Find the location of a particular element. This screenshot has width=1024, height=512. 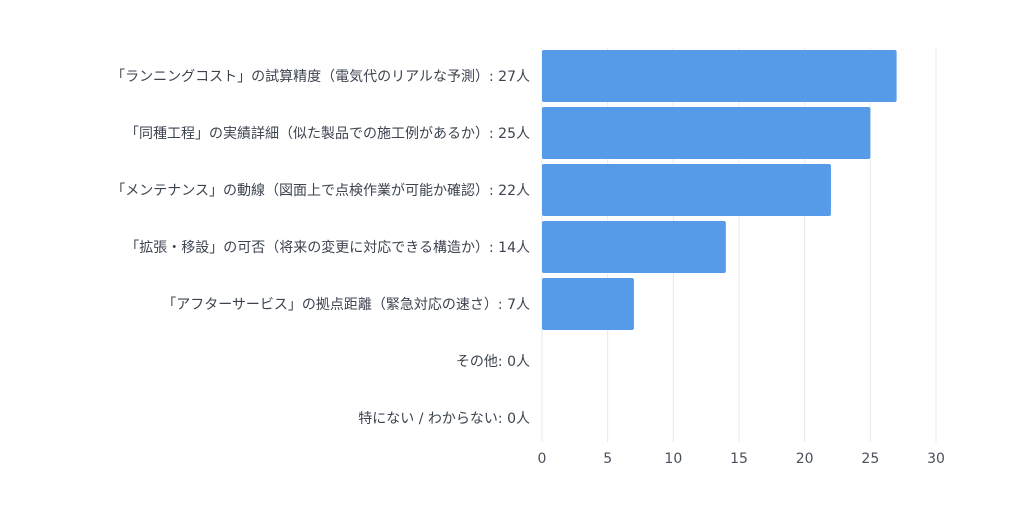

x-tick-label: 10 is located at coordinates (673, 459).